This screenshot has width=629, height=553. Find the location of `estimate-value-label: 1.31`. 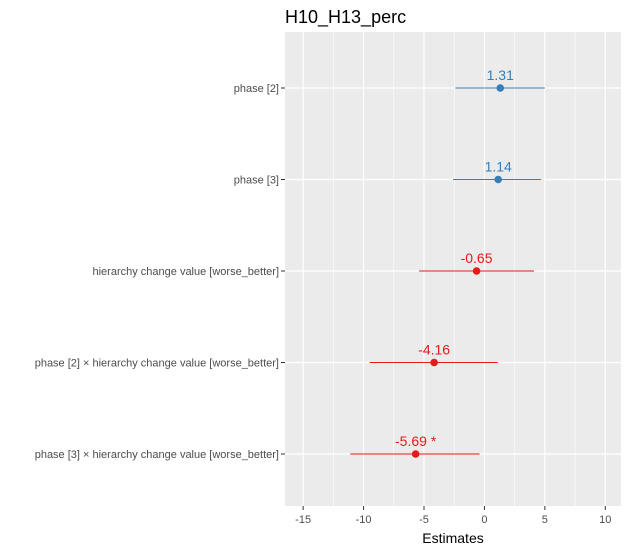

estimate-value-label: 1.31 is located at coordinates (500, 75).